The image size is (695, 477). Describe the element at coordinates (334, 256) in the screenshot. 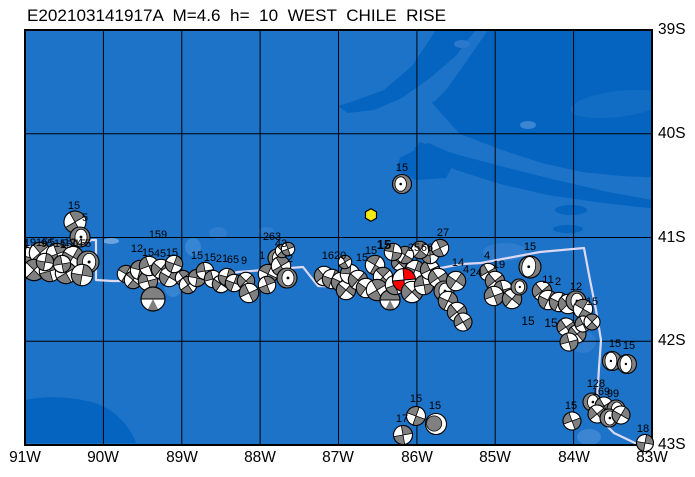

I see `svg-text: 1620` at that location.